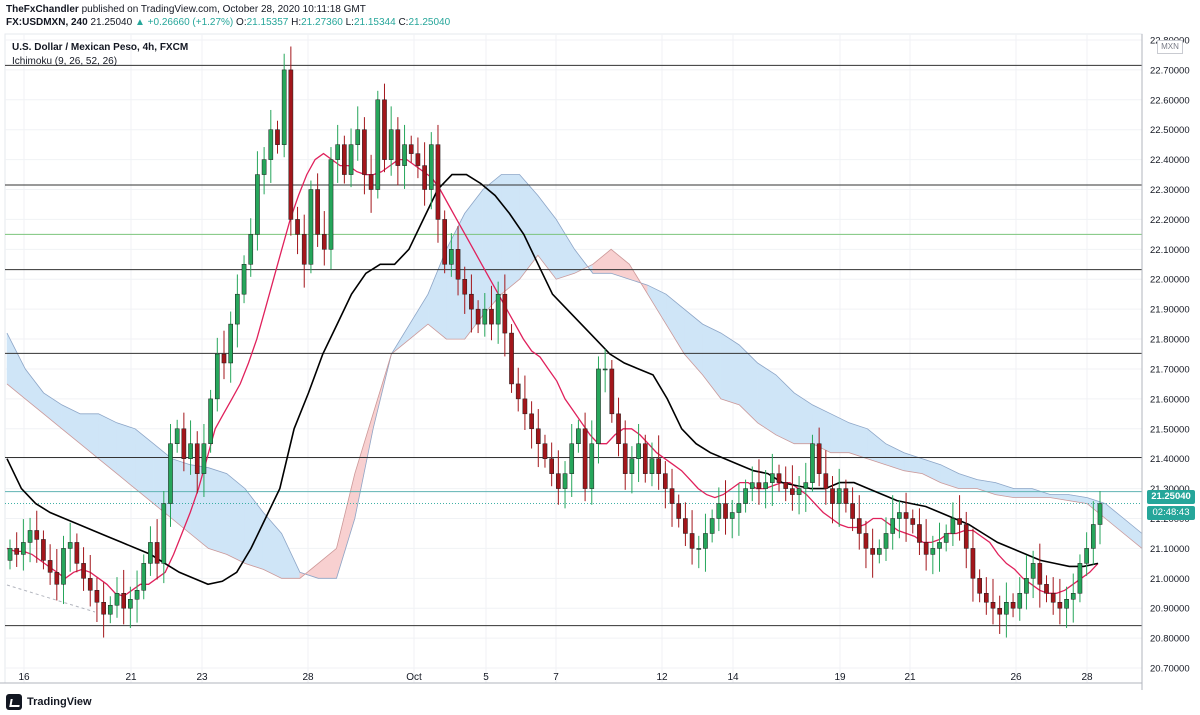 The height and width of the screenshot is (715, 1200). I want to click on tradingview-logo-icon, so click(14, 702).